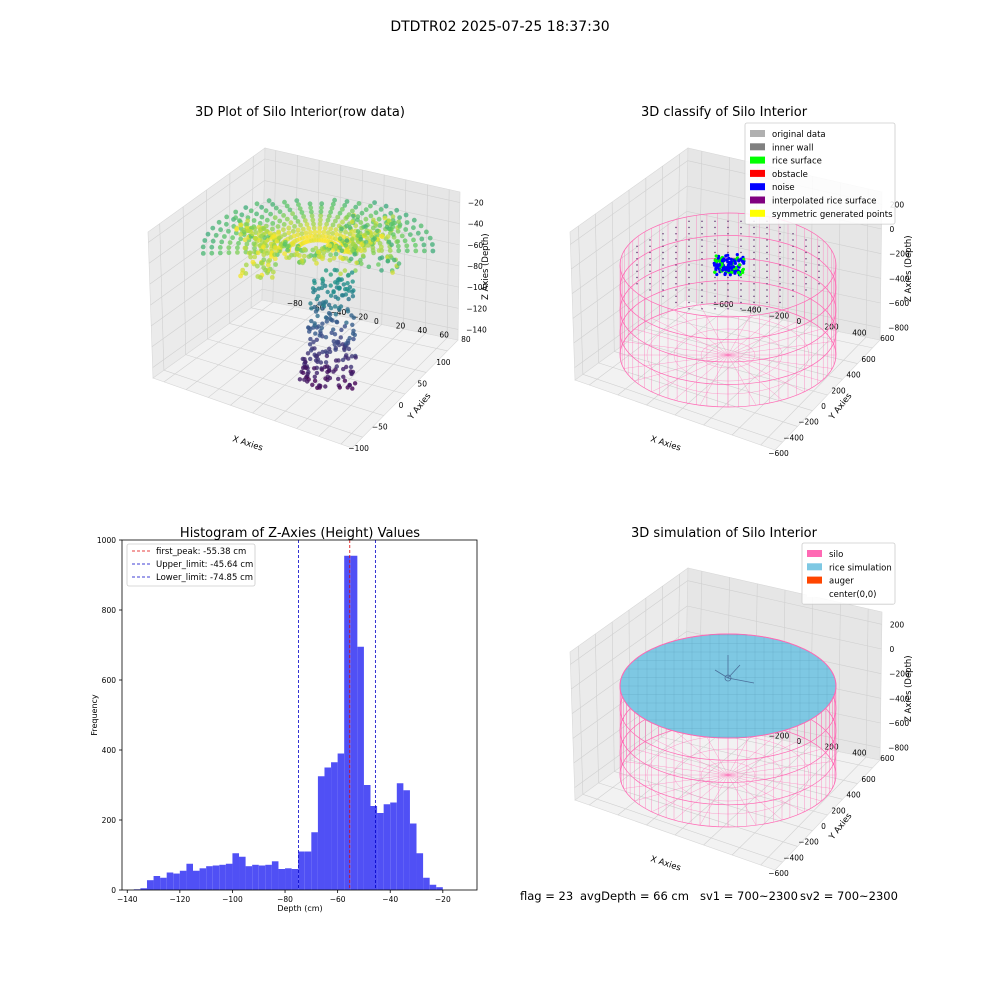 The image size is (1000, 1000). I want to click on z-tick-label: 0, so click(892, 649).